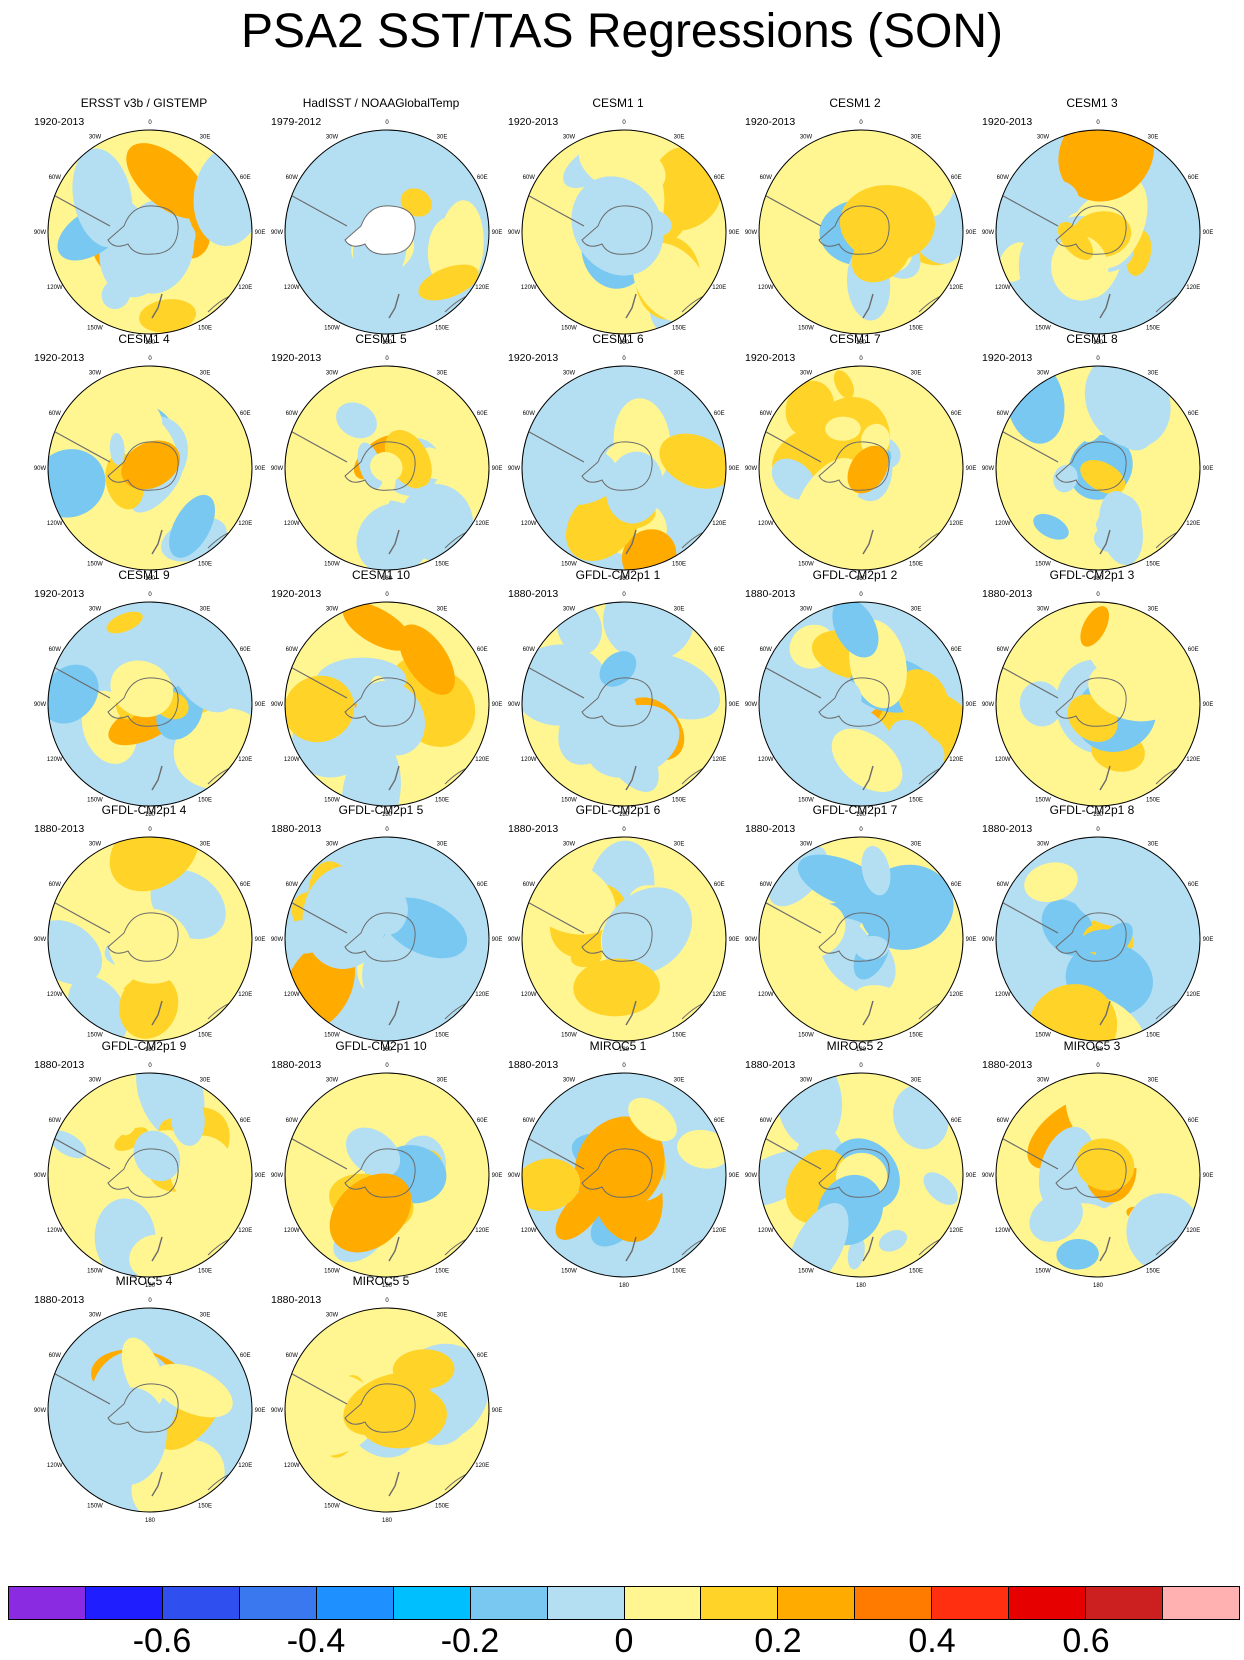 The height and width of the screenshot is (1660, 1244). I want to click on panel-period: 1880-2013, so click(59, 1300).